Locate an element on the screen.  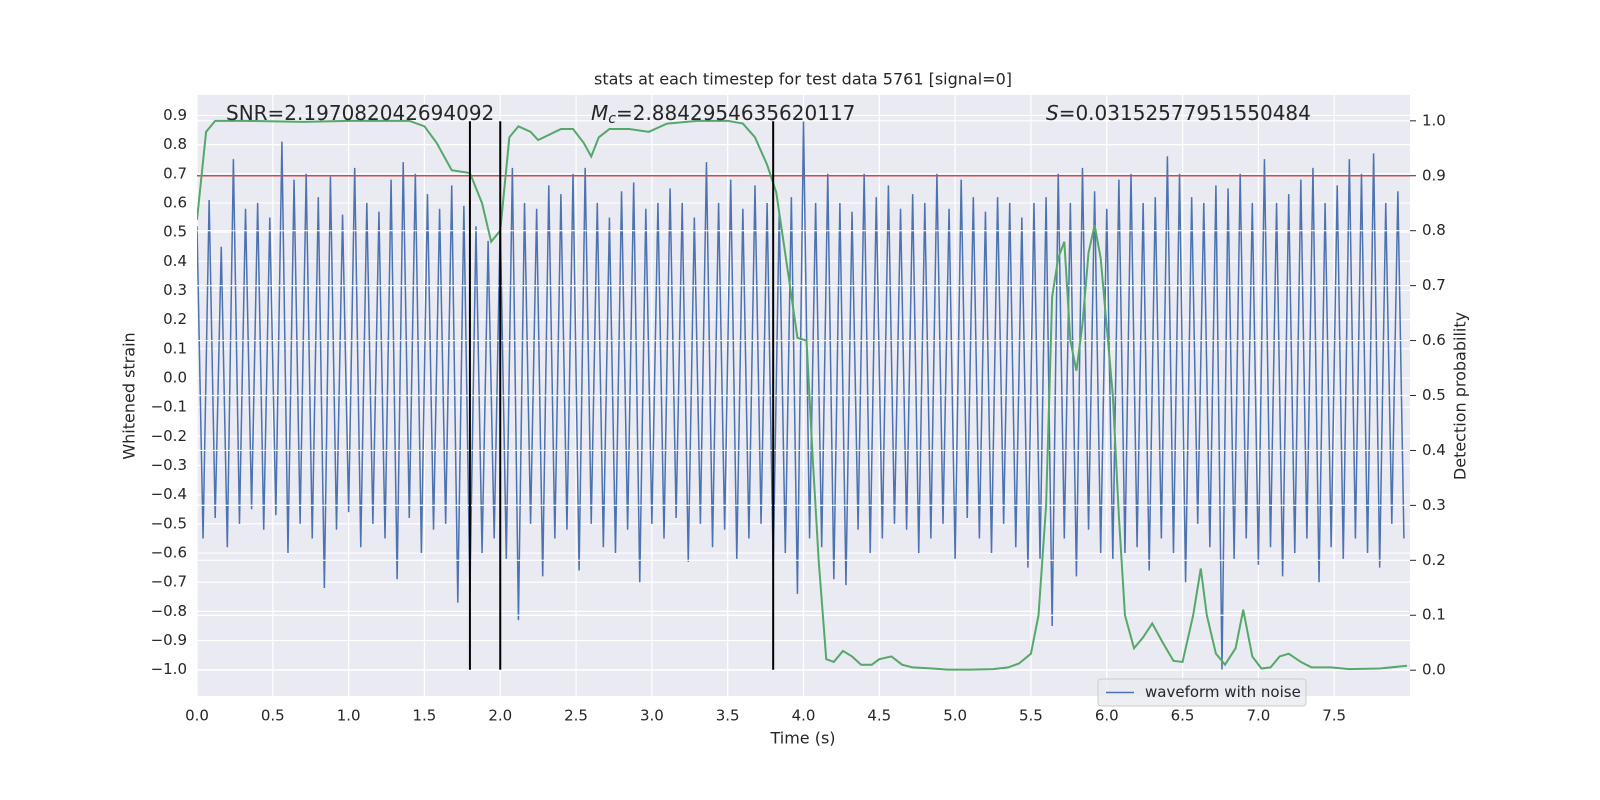
annotation: SNR=2.197082042694092 is located at coordinates (360, 113).